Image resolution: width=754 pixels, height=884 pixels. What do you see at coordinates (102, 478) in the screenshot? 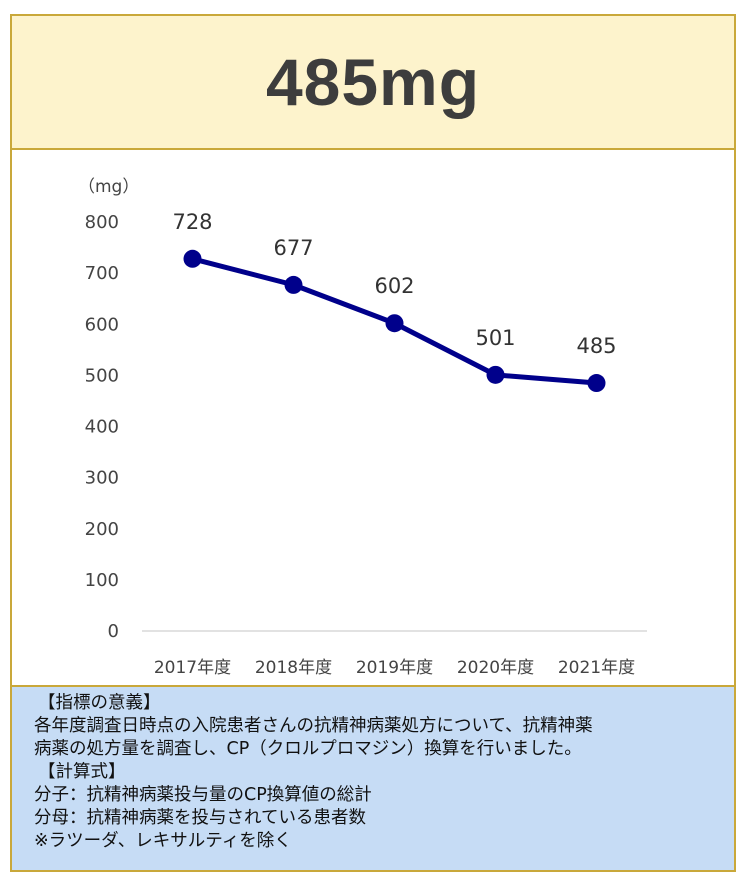
I see `y-tick-label: 300` at bounding box center [102, 478].